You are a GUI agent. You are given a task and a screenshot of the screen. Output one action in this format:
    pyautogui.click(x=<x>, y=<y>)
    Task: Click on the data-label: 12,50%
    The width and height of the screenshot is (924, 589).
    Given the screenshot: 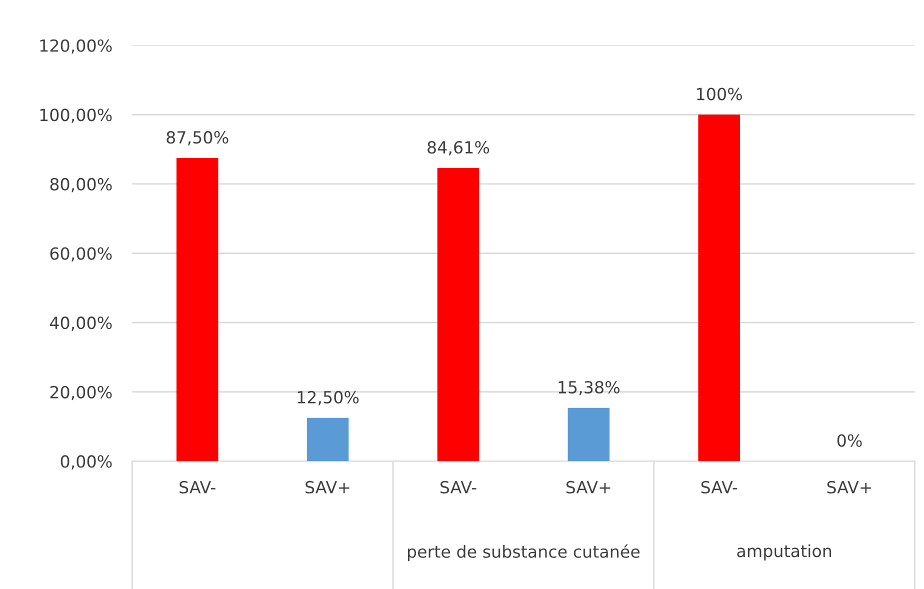 What is the action you would take?
    pyautogui.click(x=328, y=398)
    